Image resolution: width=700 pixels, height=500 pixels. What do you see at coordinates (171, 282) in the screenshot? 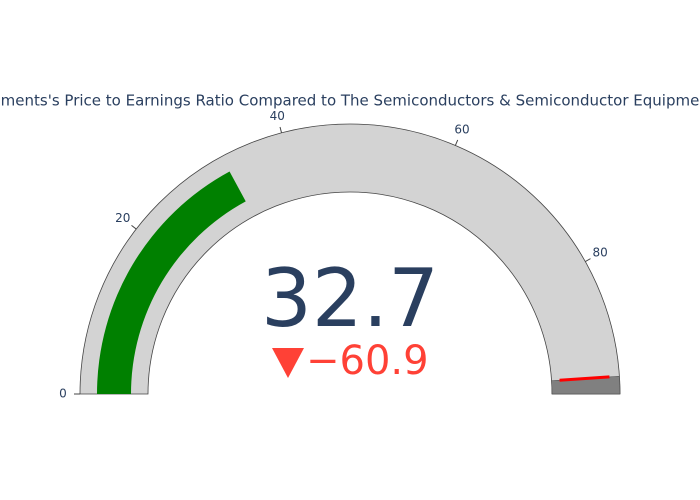
I see `gauge-bar` at bounding box center [171, 282].